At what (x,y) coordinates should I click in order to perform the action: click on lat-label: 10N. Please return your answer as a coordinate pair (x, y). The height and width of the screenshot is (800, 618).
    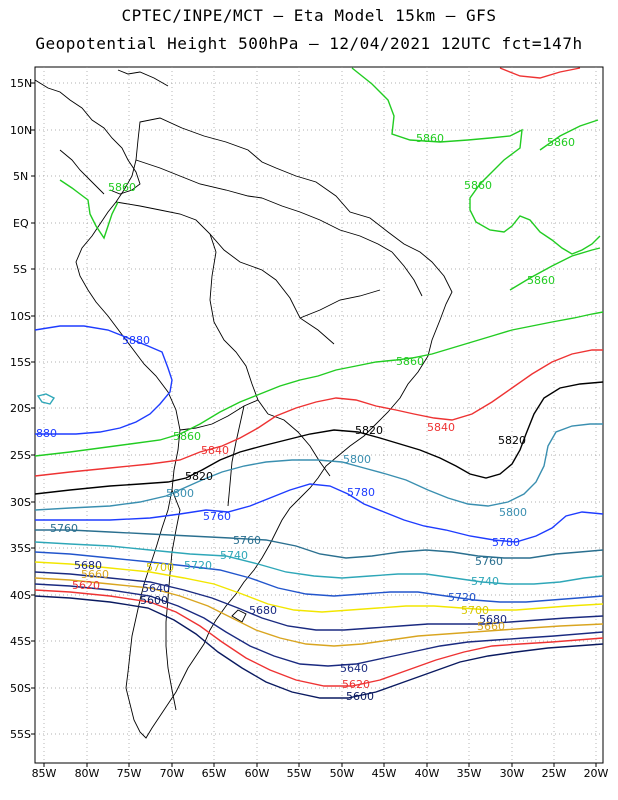
    Looking at the image, I should click on (21, 130).